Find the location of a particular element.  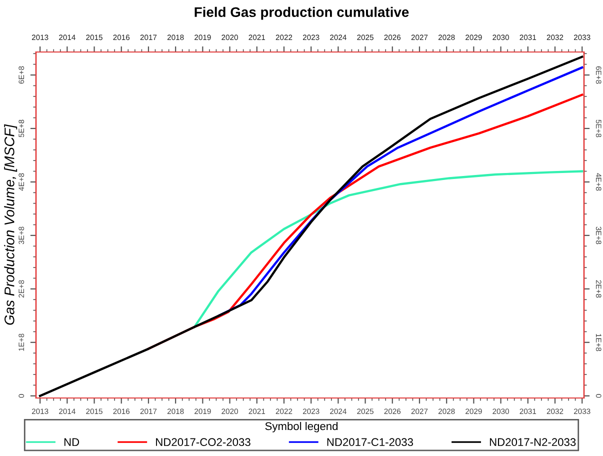

legend-label: ND2017-C1-2033 is located at coordinates (370, 442).